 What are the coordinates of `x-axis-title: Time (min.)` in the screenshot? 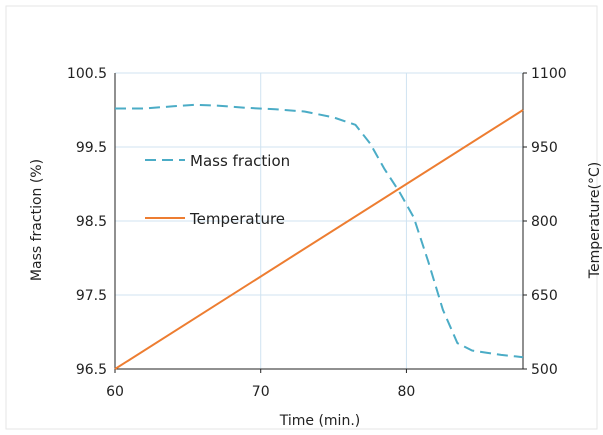 It's located at (320, 421).